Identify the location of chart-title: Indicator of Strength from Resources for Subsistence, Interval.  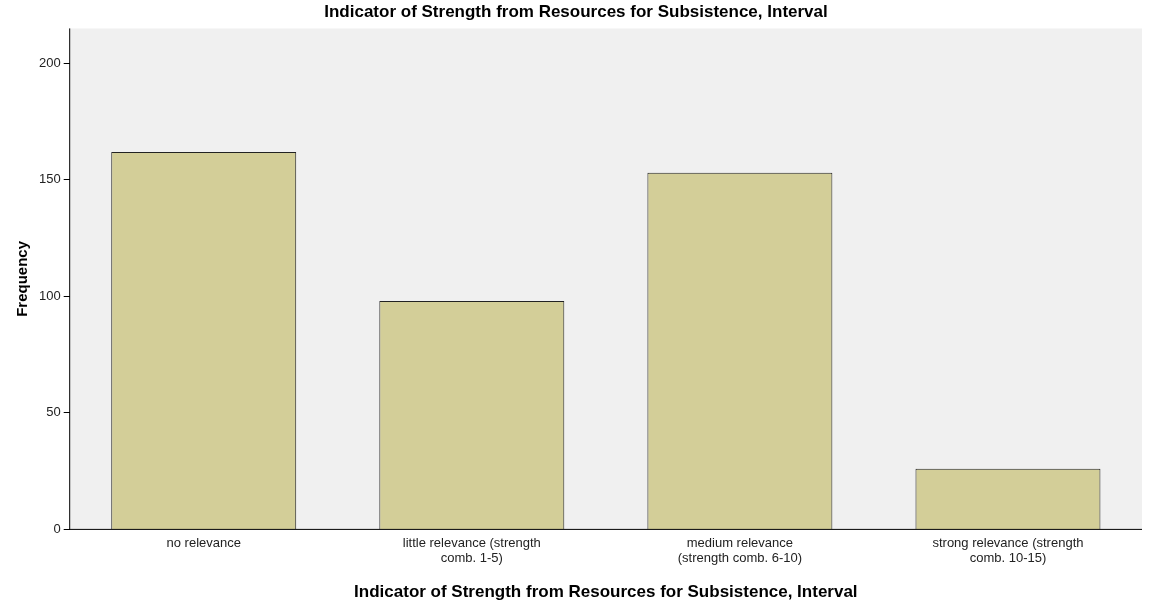
(576, 11).